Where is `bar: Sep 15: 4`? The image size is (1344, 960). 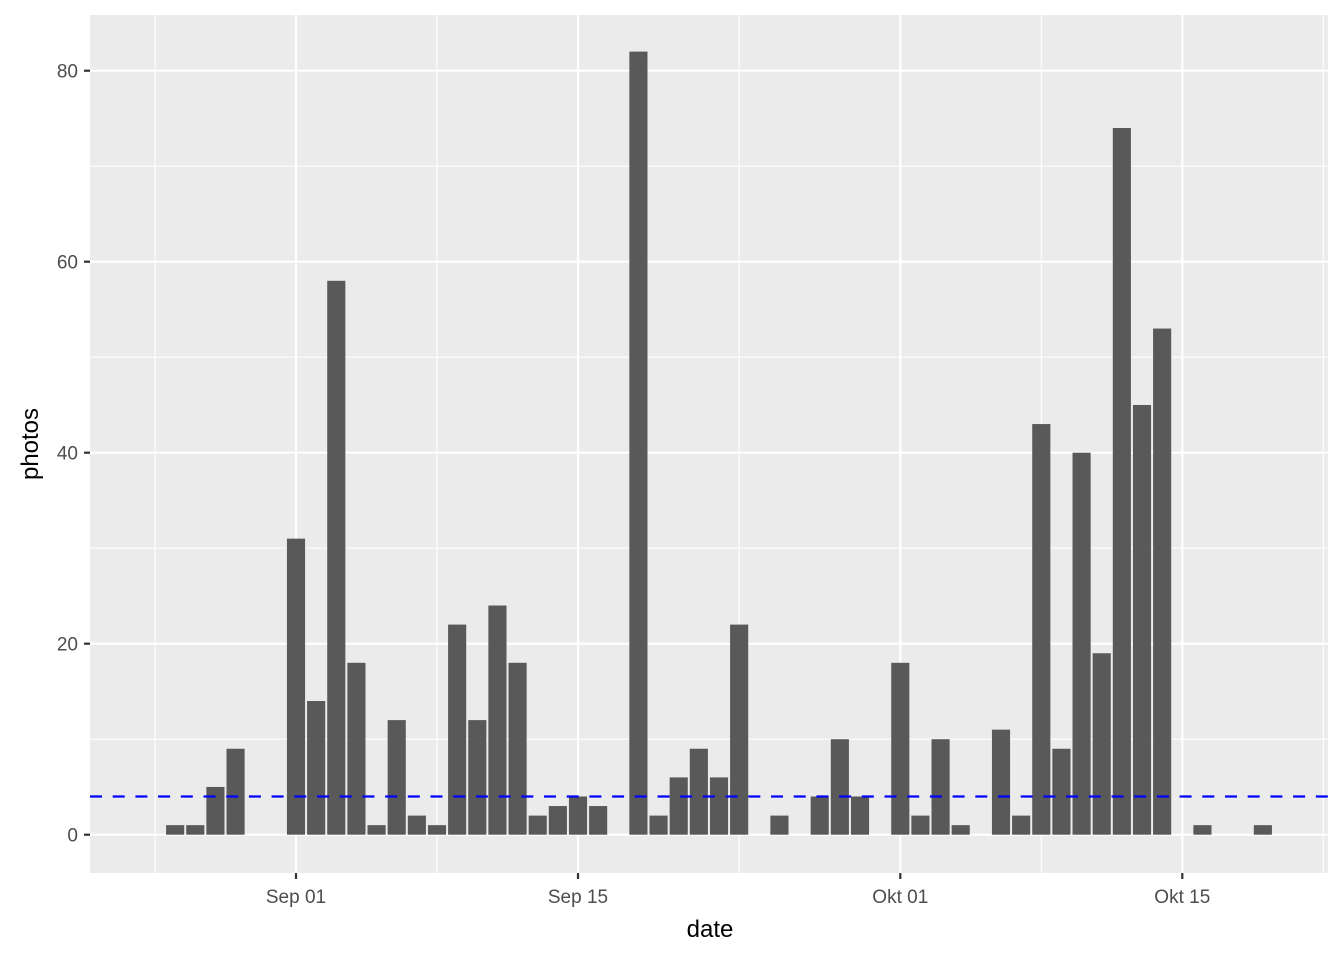 bar: Sep 15: 4 is located at coordinates (578, 815).